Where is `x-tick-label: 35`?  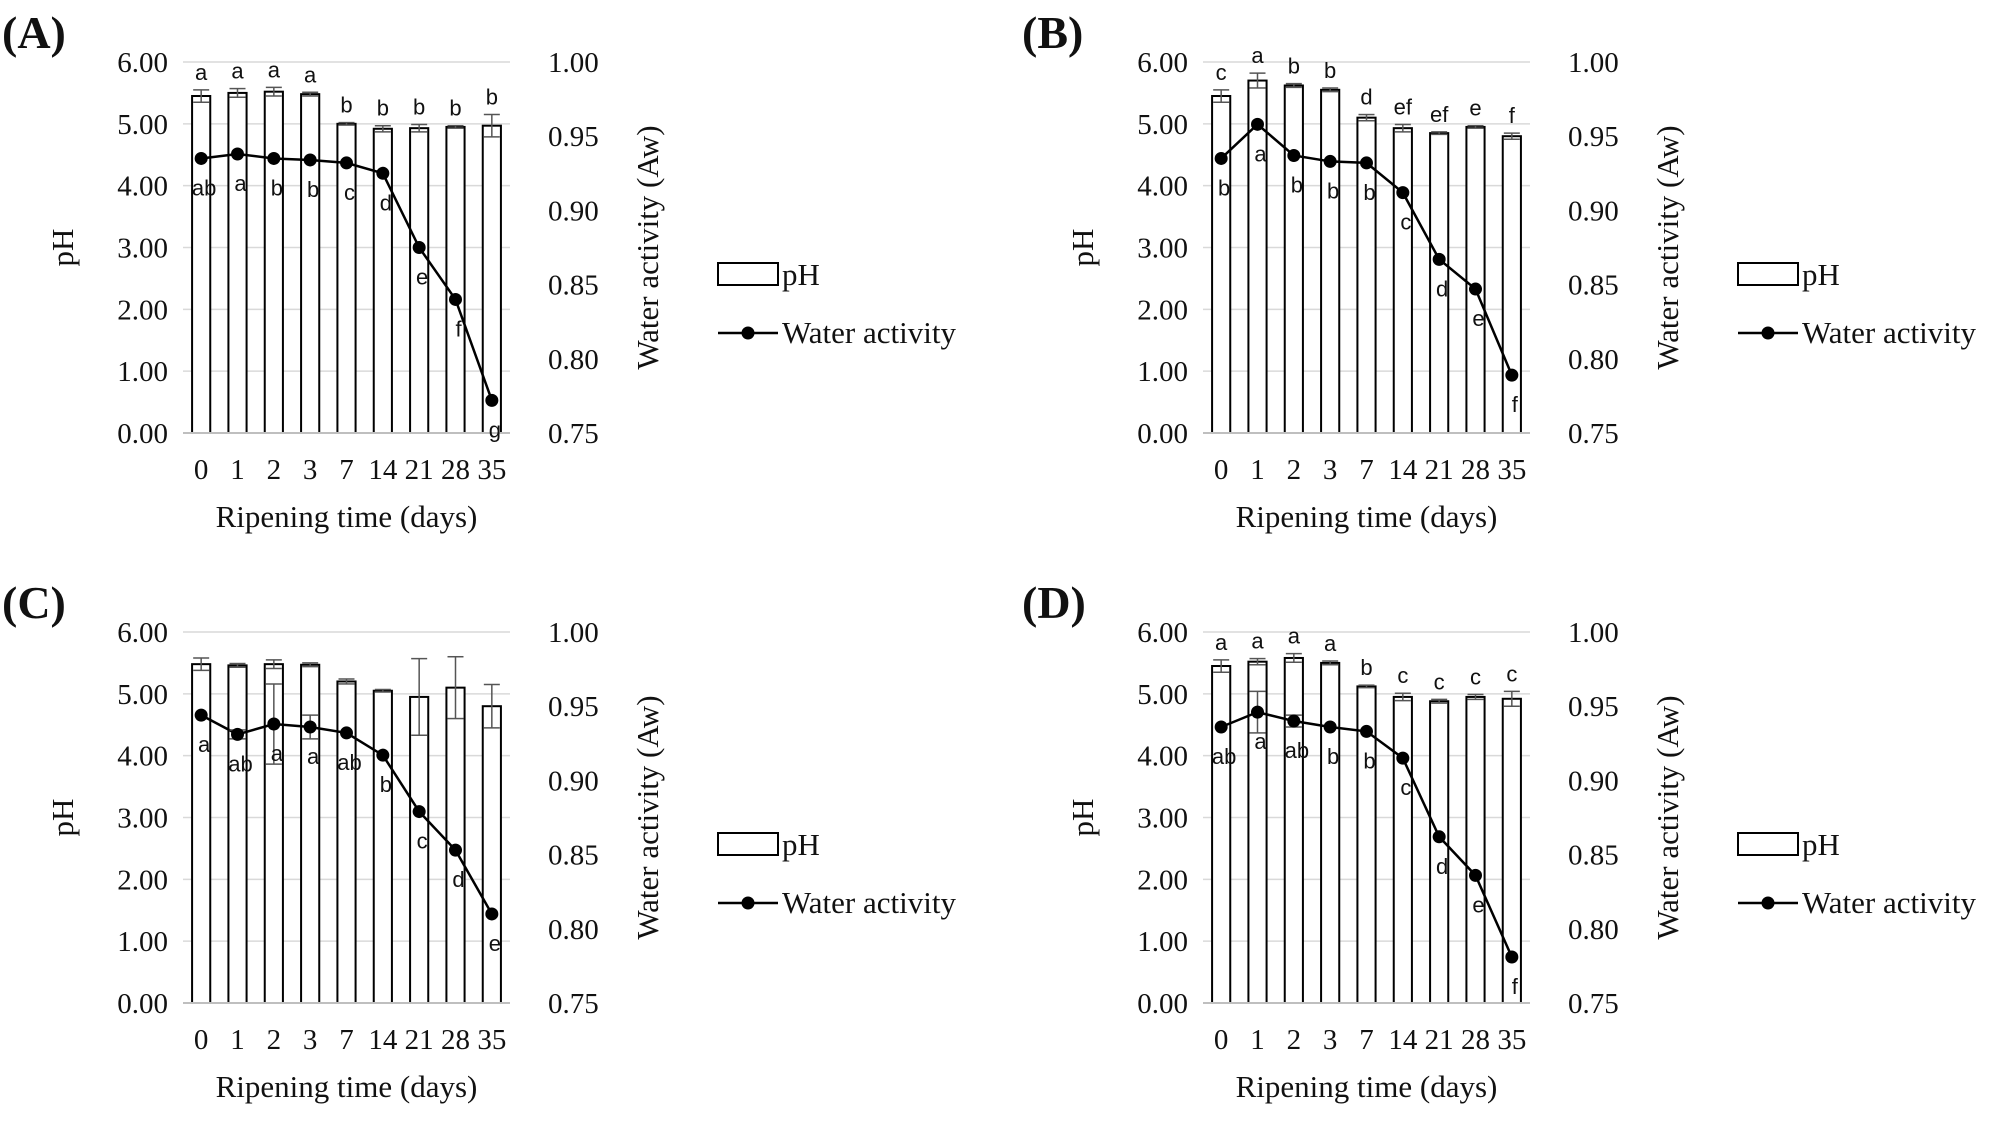 x-tick-label: 35 is located at coordinates (491, 1040).